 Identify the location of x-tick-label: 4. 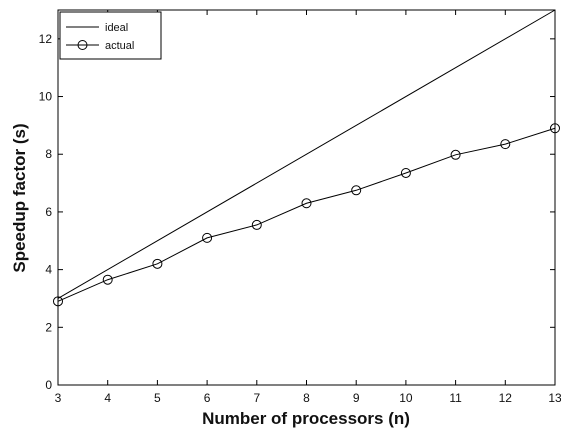
(107, 398).